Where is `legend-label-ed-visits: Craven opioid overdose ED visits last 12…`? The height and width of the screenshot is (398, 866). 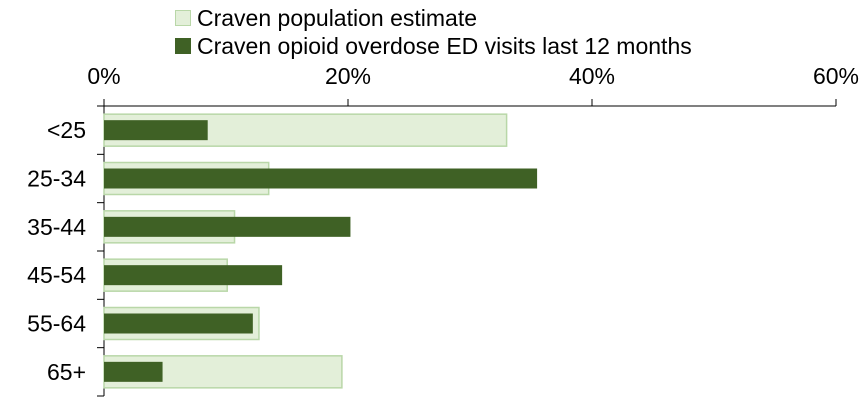
legend-label-ed-visits: Craven opioid overdose ED visits last 12… is located at coordinates (444, 45).